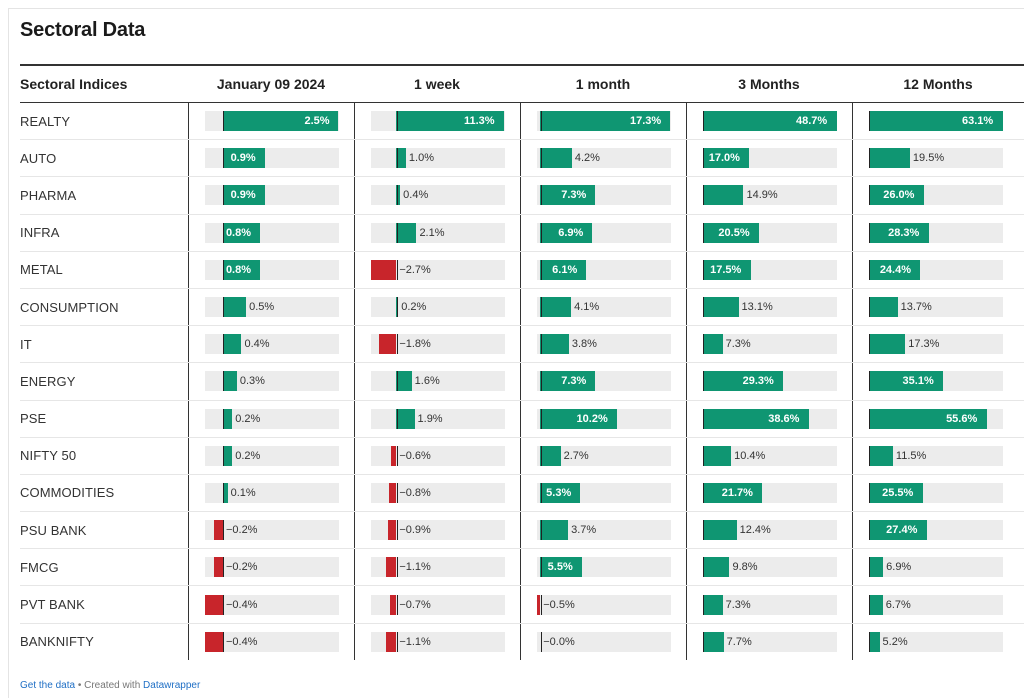 The height and width of the screenshot is (698, 1024). I want to click on value-label: 6.9%, so click(899, 567).